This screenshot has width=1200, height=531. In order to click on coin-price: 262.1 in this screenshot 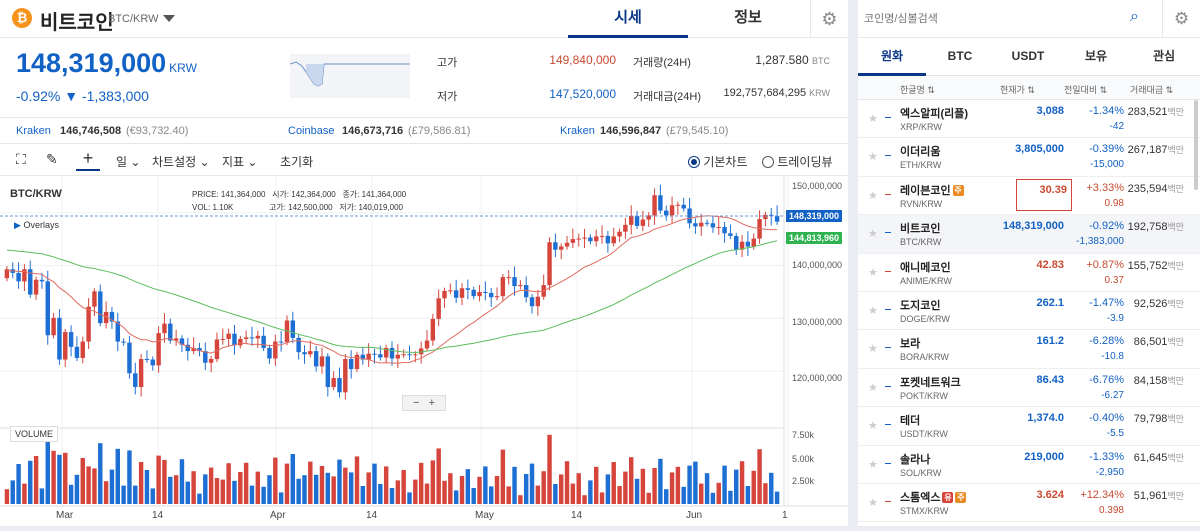, I will do `click(1050, 302)`.